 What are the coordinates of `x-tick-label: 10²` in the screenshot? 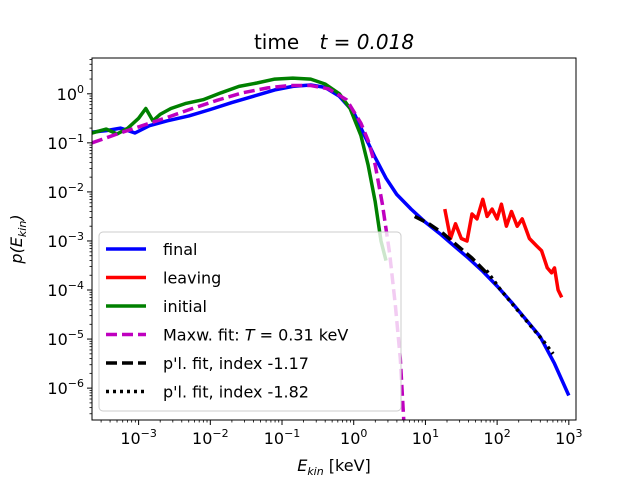 It's located at (496, 437).